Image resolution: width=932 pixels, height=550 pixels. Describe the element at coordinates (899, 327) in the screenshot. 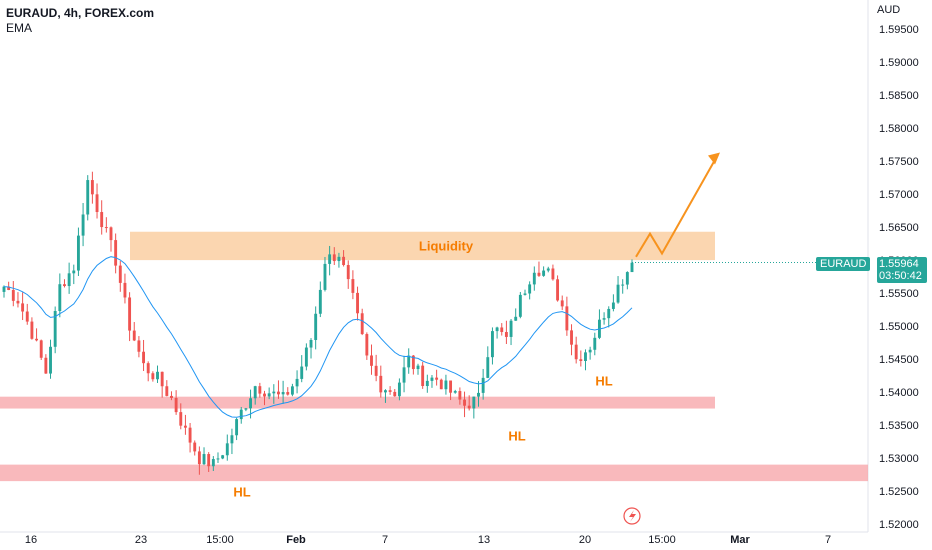

I see `price-tick: 1.55000` at that location.